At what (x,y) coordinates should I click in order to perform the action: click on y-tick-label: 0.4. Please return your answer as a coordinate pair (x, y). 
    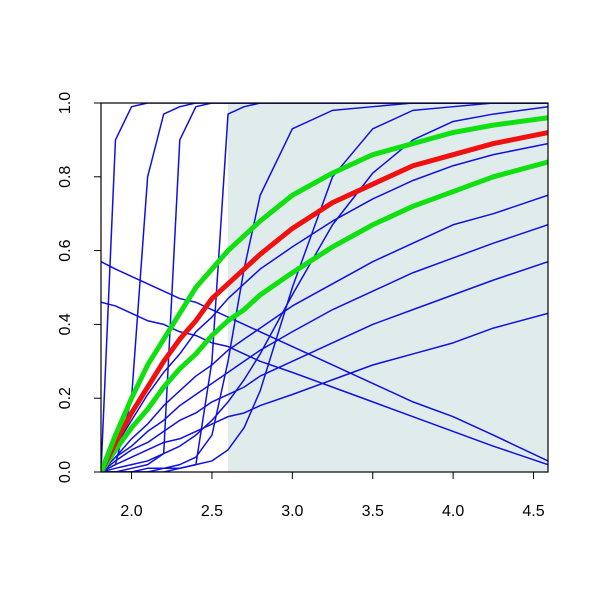
    Looking at the image, I should click on (65, 324).